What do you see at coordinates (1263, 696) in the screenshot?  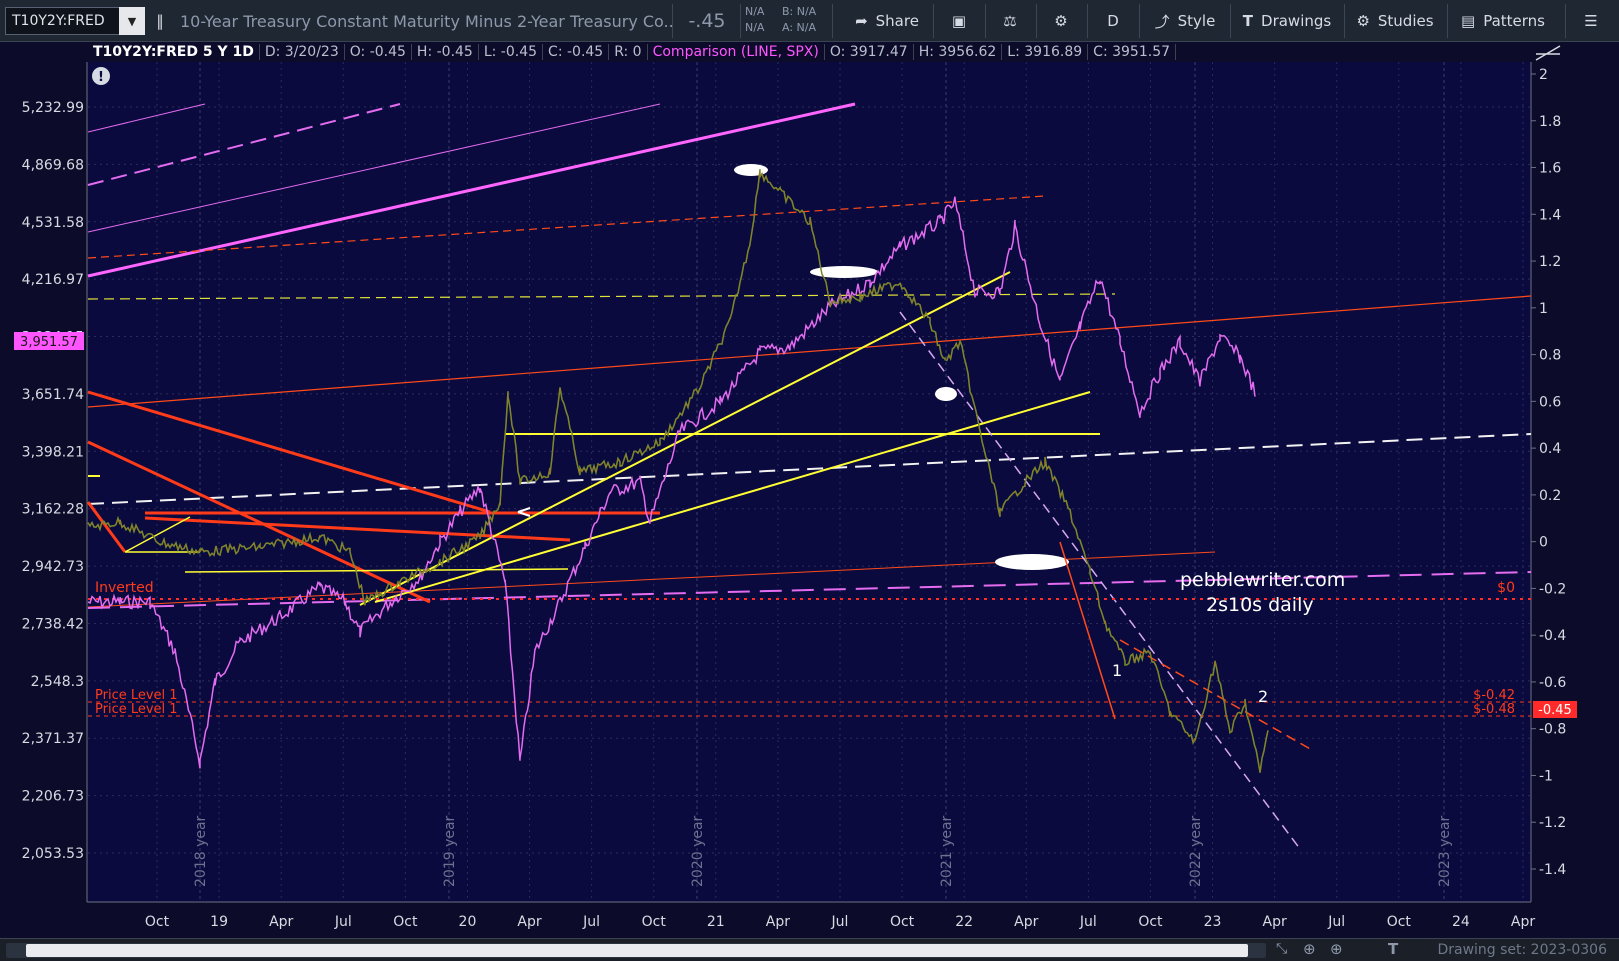 I see `wave-label-2: 2` at bounding box center [1263, 696].